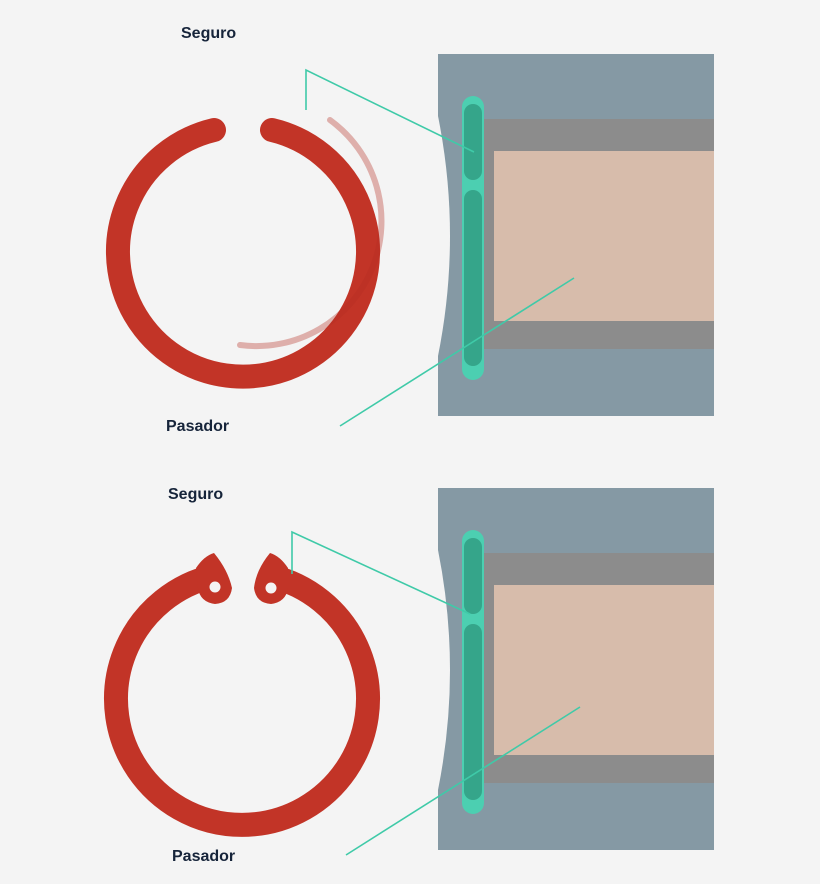 The height and width of the screenshot is (884, 820). Describe the element at coordinates (381, 572) in the screenshot. I see `leader-clip-bottom` at that location.